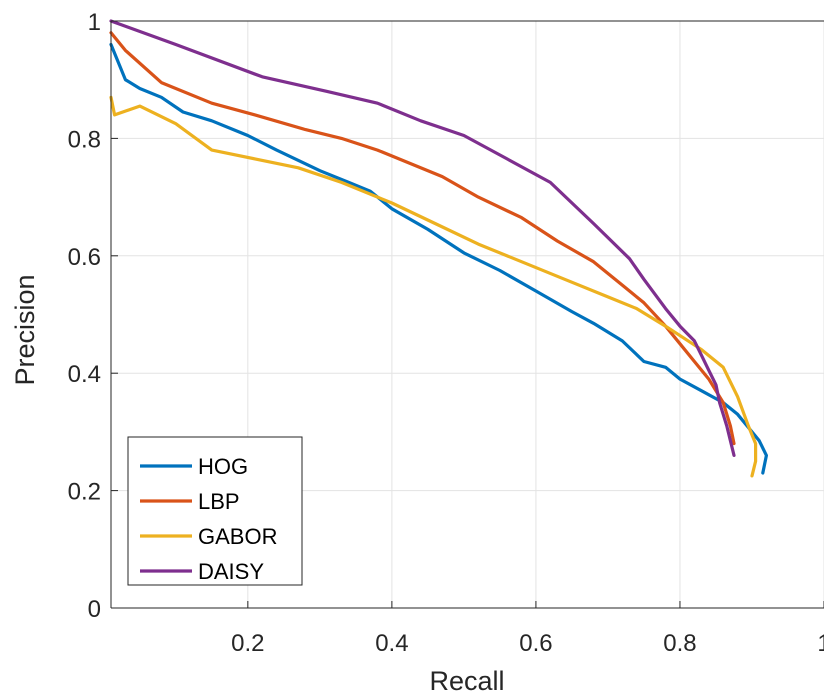 The height and width of the screenshot is (695, 824). Describe the element at coordinates (679, 643) in the screenshot. I see `x-tick-label: 0.8` at that location.